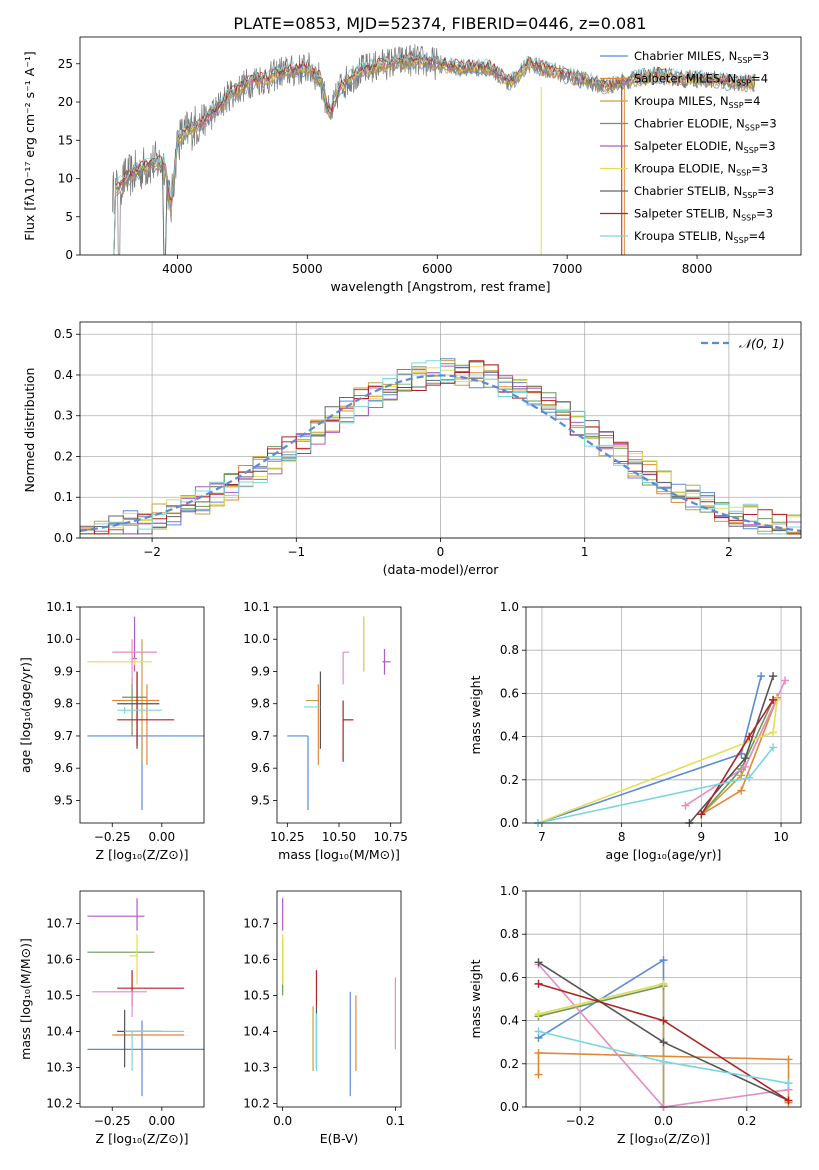 The image size is (819, 1170). I want to click on age-vs-Z-ytick-label: 9.7, so click(63, 736).